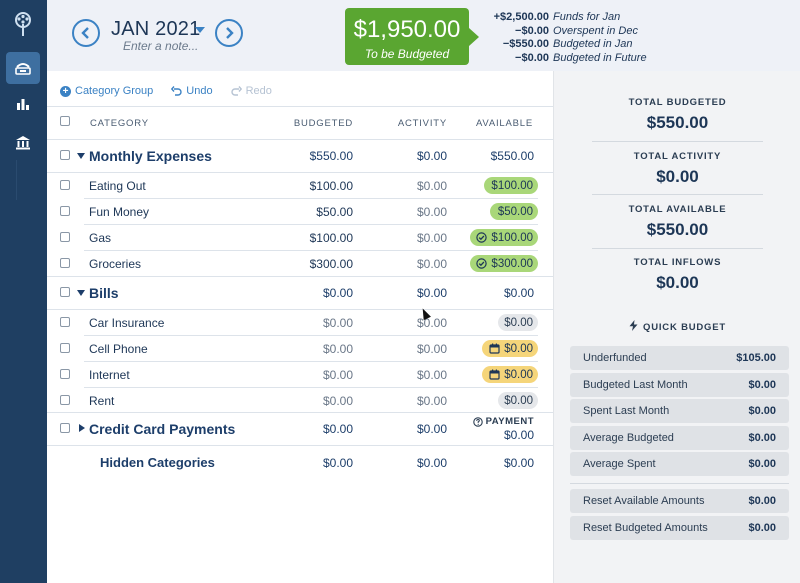 The height and width of the screenshot is (583, 800). Describe the element at coordinates (236, 90) in the screenshot. I see `redo-icon` at that location.